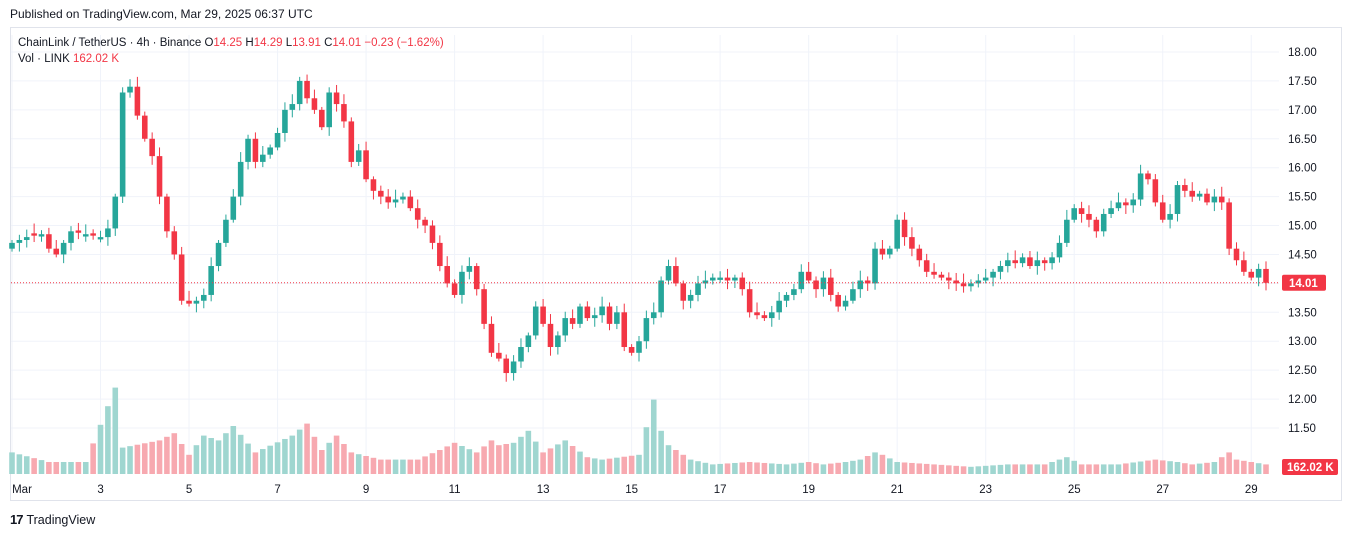  I want to click on tradingview-logo-icon: 17, so click(17, 519).